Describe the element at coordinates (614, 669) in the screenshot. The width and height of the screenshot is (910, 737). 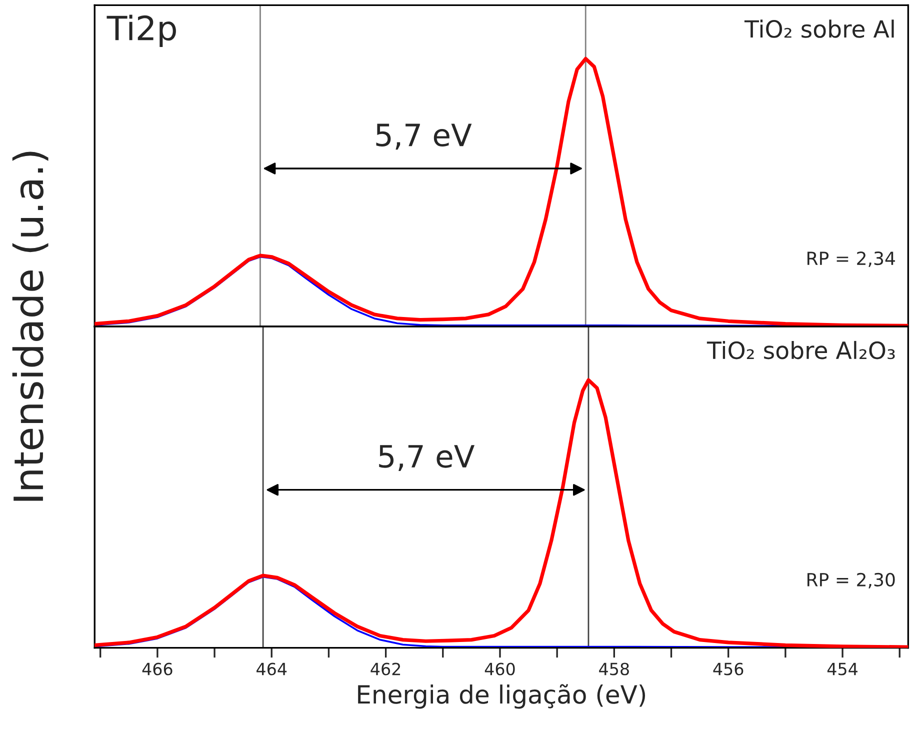
I see `x-tick-label: 458` at that location.